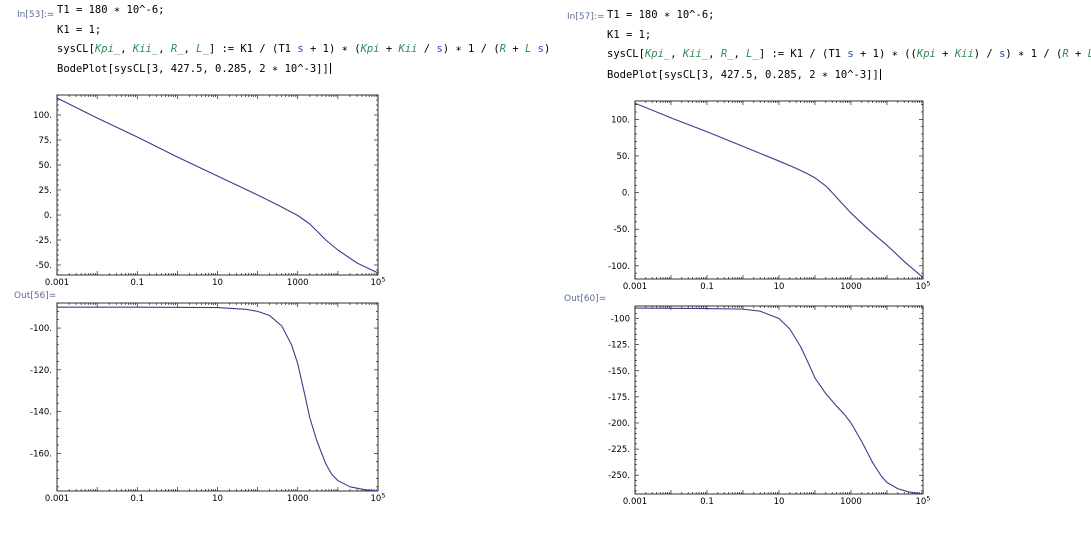 The height and width of the screenshot is (539, 1091). What do you see at coordinates (923, 501) in the screenshot?
I see `x-tick-label: 105` at bounding box center [923, 501].